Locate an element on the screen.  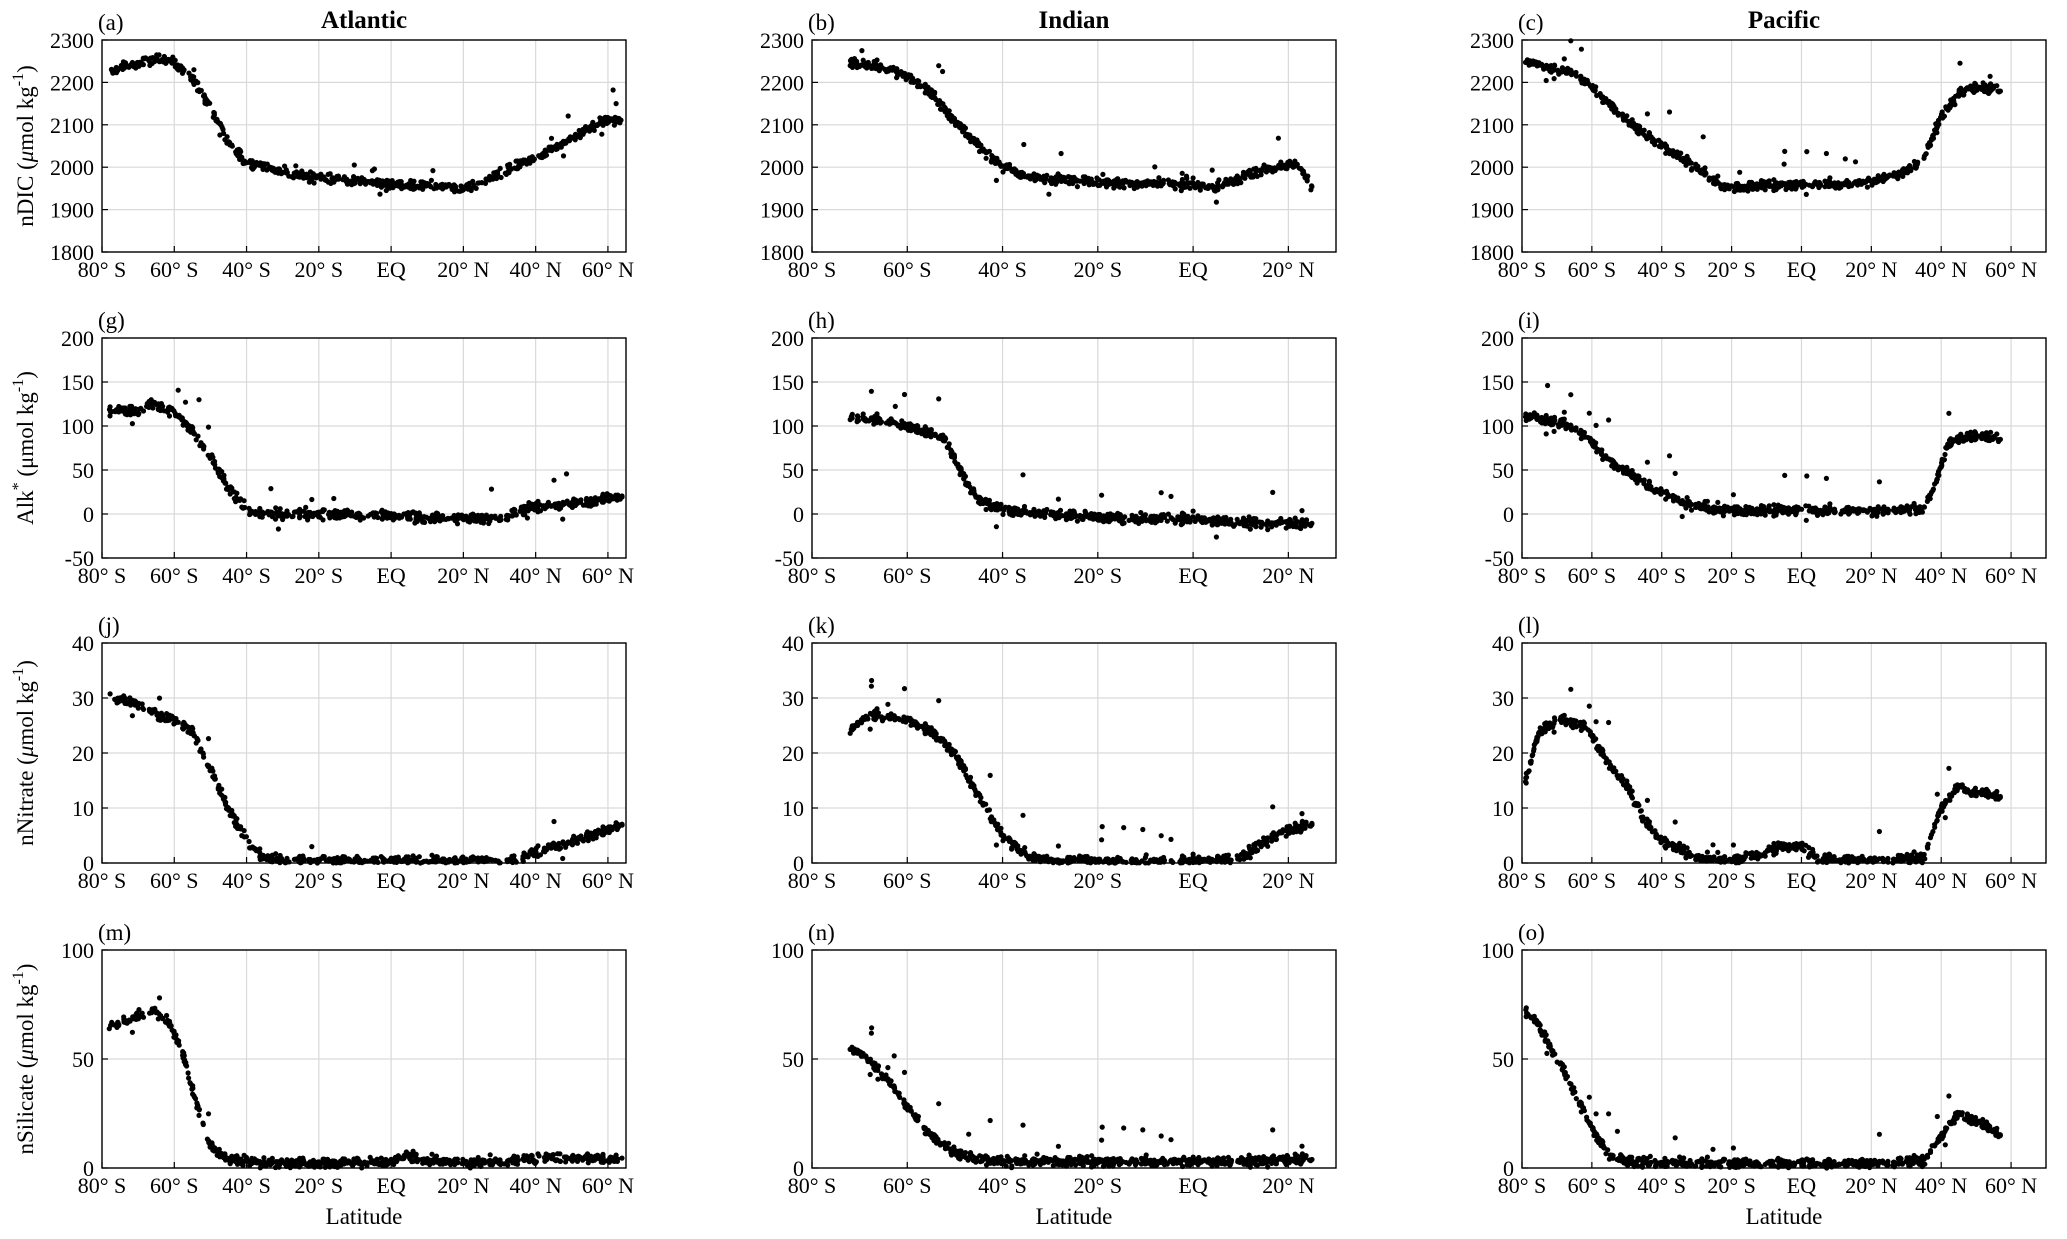
x-tick-label: 40° N is located at coordinates (1941, 575).